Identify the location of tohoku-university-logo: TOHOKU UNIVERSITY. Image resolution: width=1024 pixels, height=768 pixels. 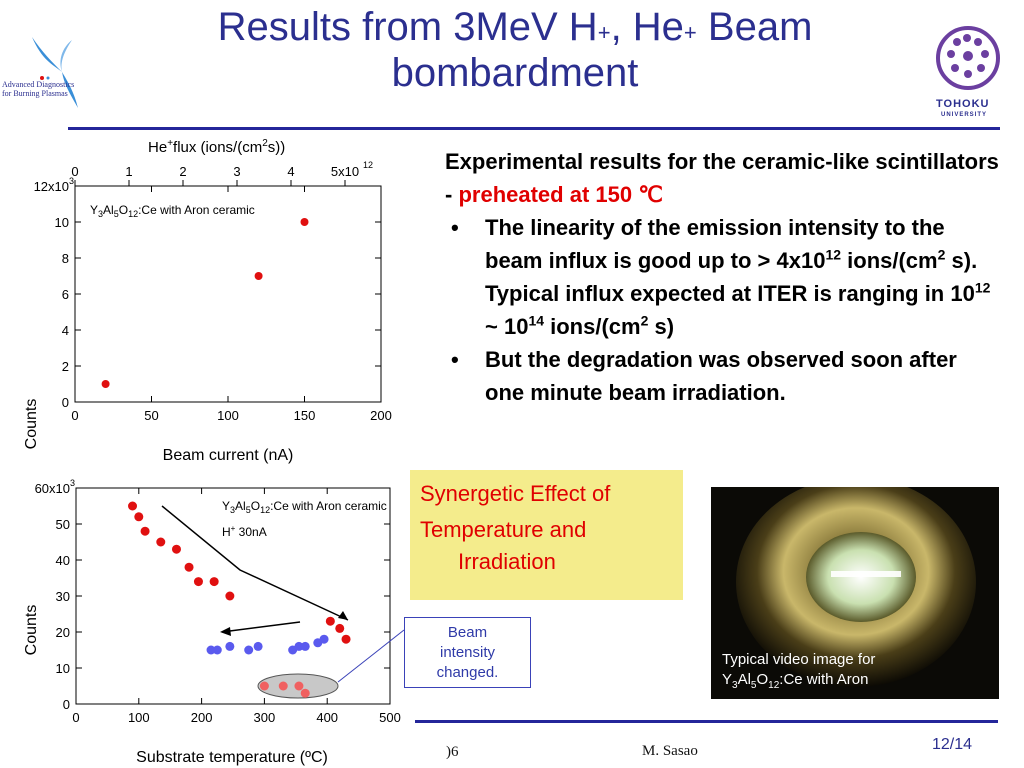
(968, 74).